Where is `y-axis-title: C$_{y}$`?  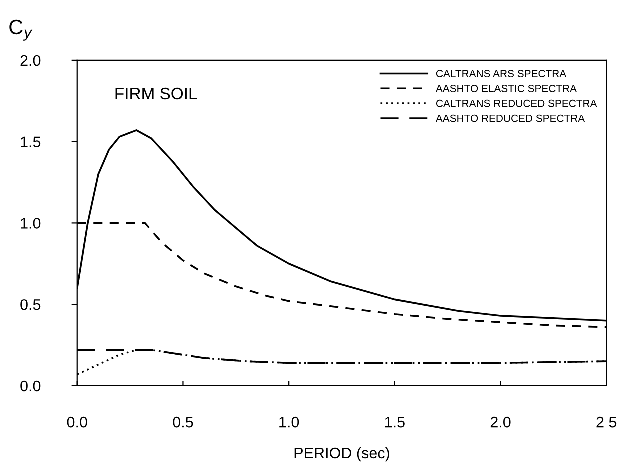
y-axis-title: C$_{y}$ is located at coordinates (21, 30).